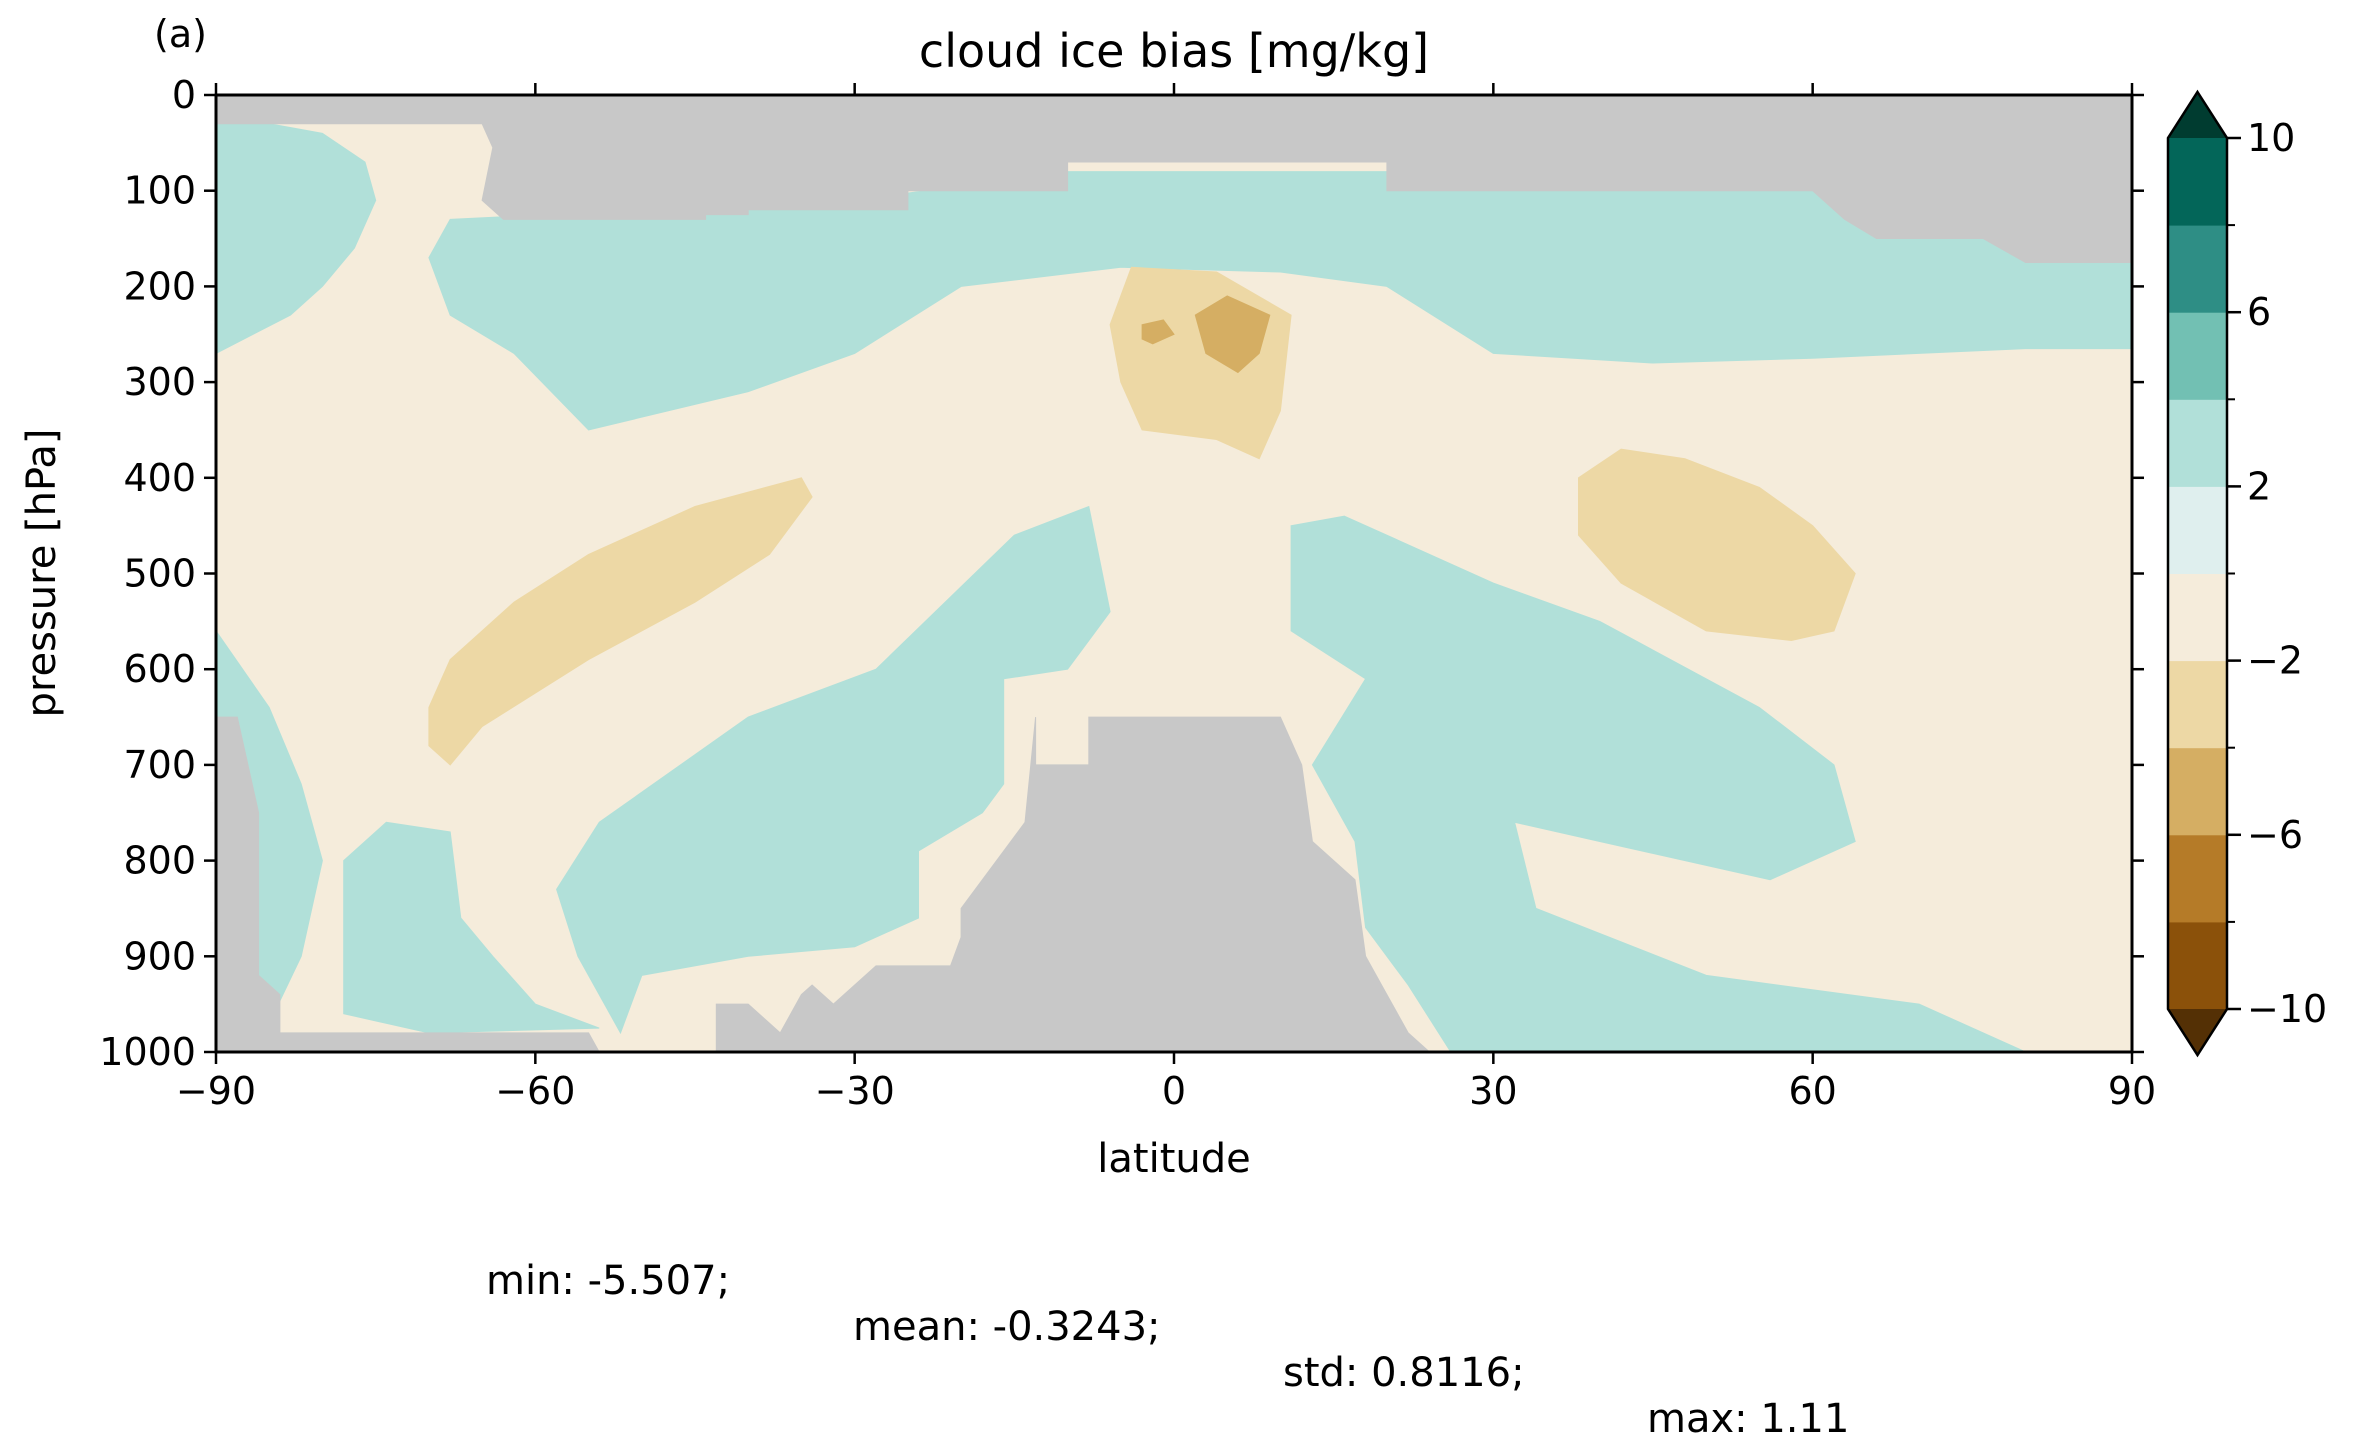  I want to click on colorbar-tick-label: −6, so click(2275, 835).